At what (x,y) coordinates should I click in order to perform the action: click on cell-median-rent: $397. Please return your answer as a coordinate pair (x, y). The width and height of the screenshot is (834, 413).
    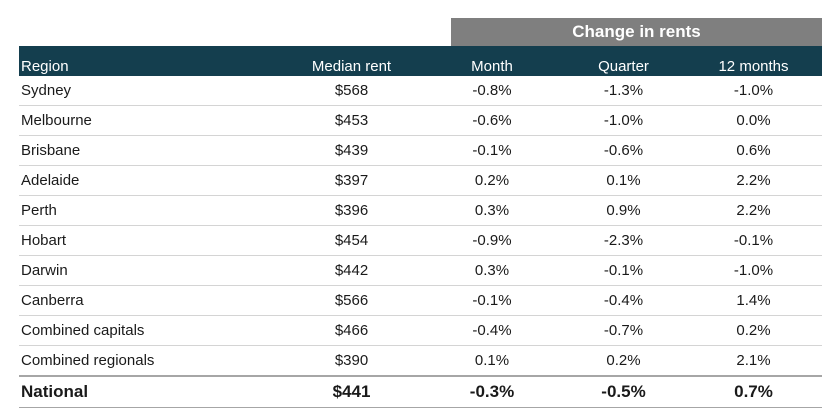
    Looking at the image, I should click on (351, 180).